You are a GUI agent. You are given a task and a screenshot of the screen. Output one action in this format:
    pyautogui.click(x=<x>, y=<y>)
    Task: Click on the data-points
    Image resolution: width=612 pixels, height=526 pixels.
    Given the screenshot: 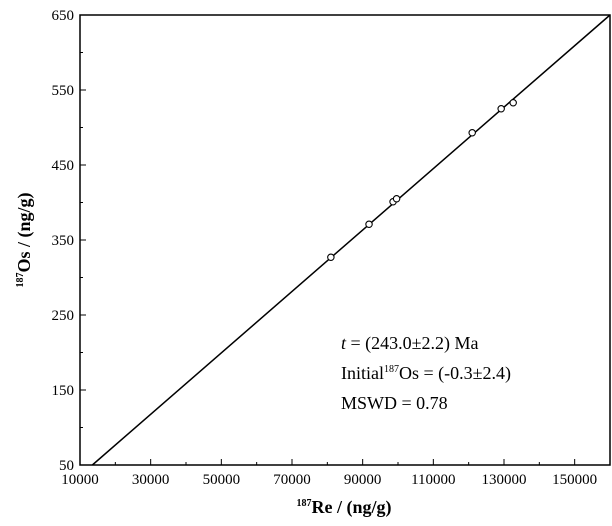 What is the action you would take?
    pyautogui.click(x=422, y=180)
    